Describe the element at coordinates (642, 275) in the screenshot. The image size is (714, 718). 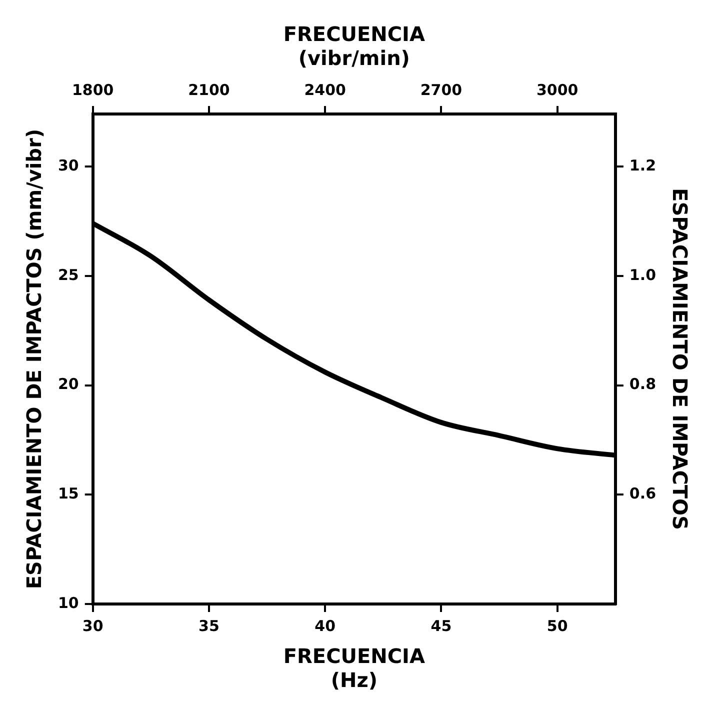
I see `y2-tick-label: 1.0` at that location.